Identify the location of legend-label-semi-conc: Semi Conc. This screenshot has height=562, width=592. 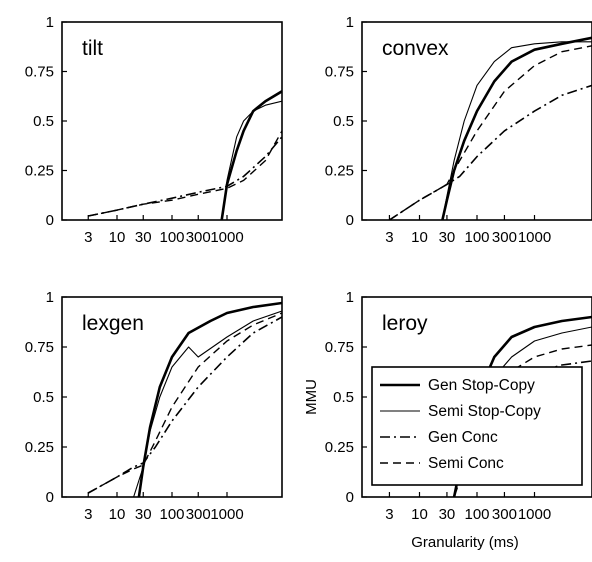
(466, 463).